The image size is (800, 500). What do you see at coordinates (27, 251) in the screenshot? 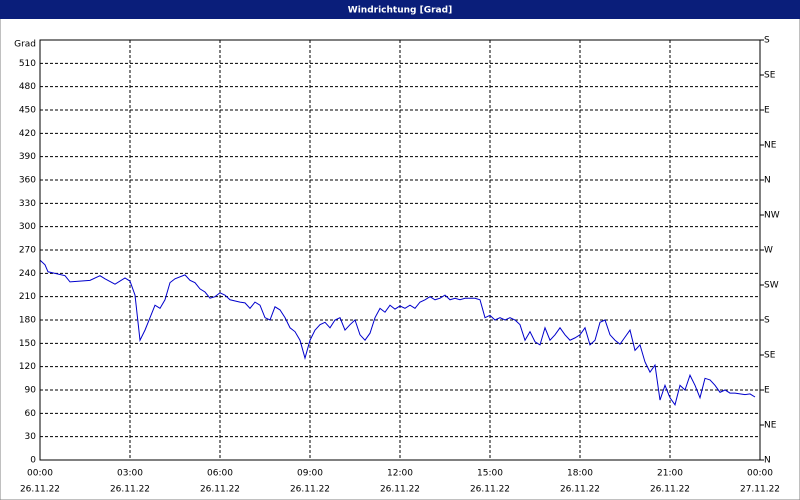
I see `y-tick-label: 270` at bounding box center [27, 251].